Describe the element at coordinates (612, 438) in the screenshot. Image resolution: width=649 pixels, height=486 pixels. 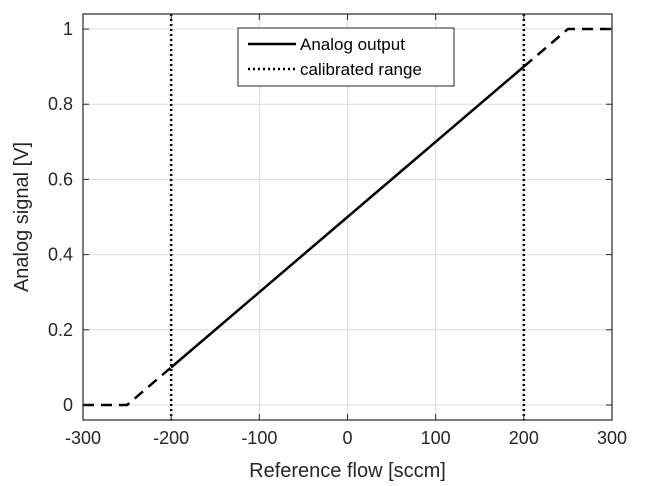
I see `x-tick-label: 300` at that location.